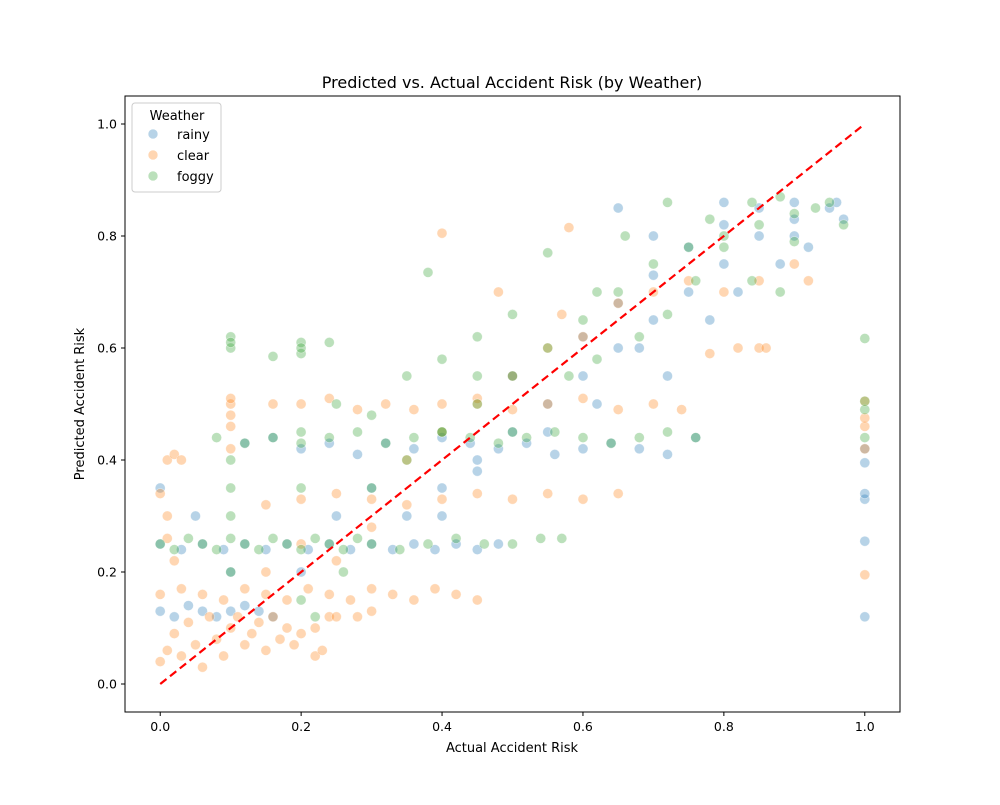 Image resolution: width=1000 pixels, height=805 pixels. Describe the element at coordinates (177, 116) in the screenshot. I see `legend-title: Weather` at that location.